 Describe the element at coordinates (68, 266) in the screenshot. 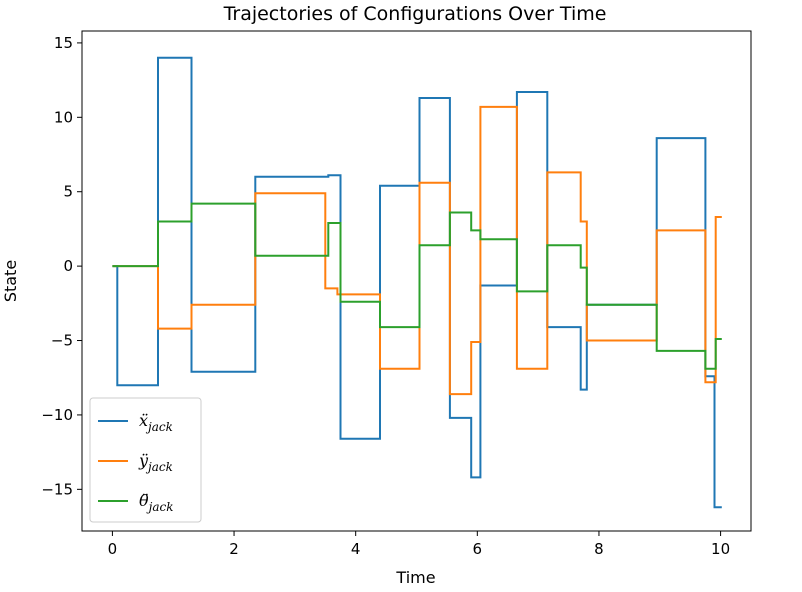

I see `y-tick-label: 0` at that location.